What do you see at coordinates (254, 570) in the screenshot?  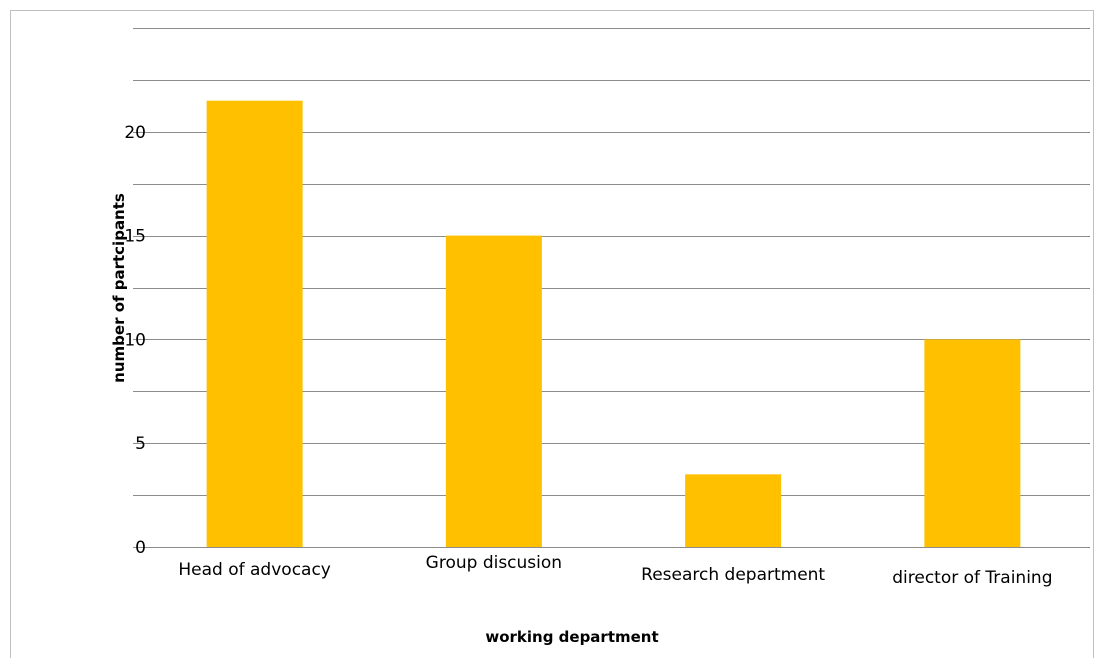 I see `x-category-label: Head of advocacy` at bounding box center [254, 570].